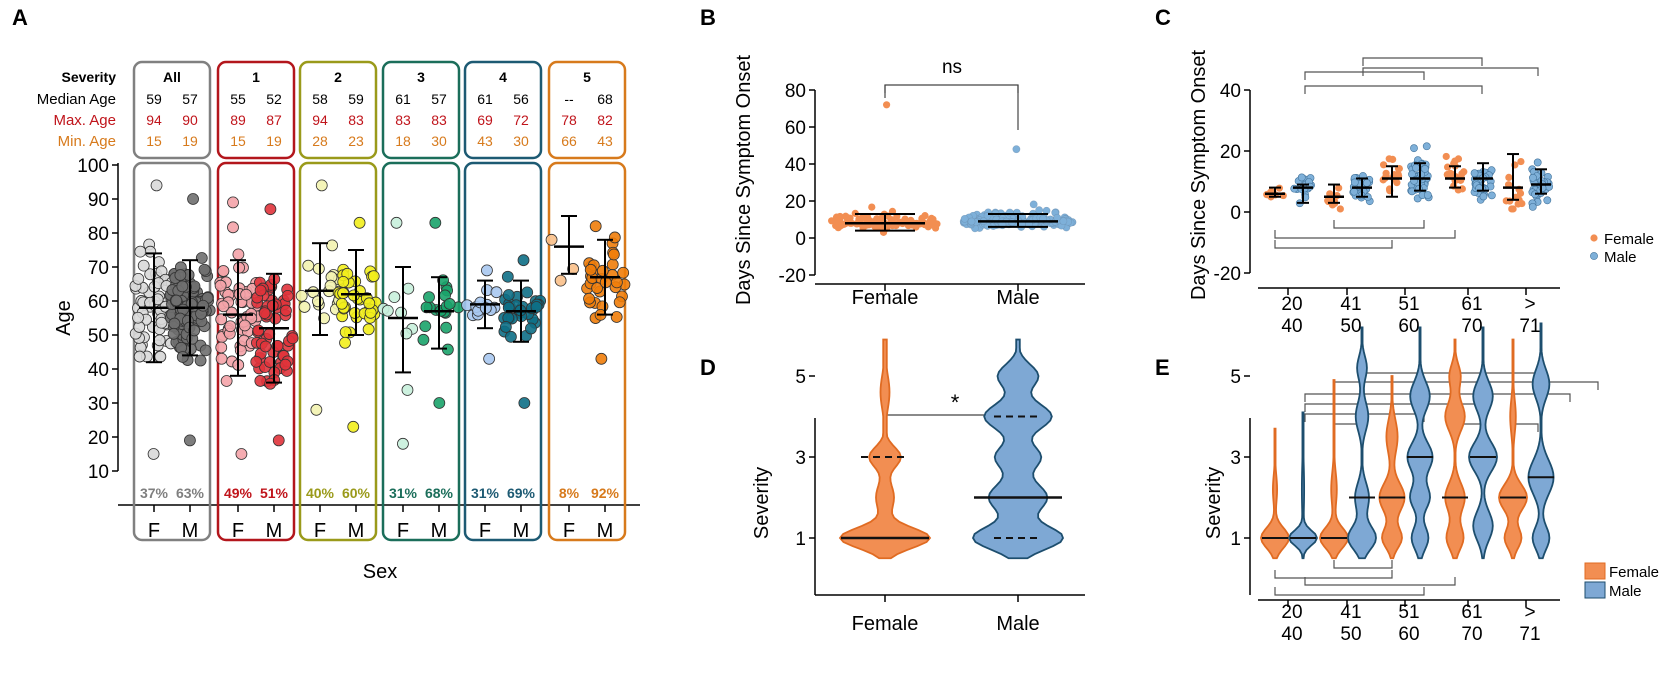 The image size is (1679, 687). Describe the element at coordinates (1594, 256) in the screenshot. I see `c-legend-male-marker` at that location.